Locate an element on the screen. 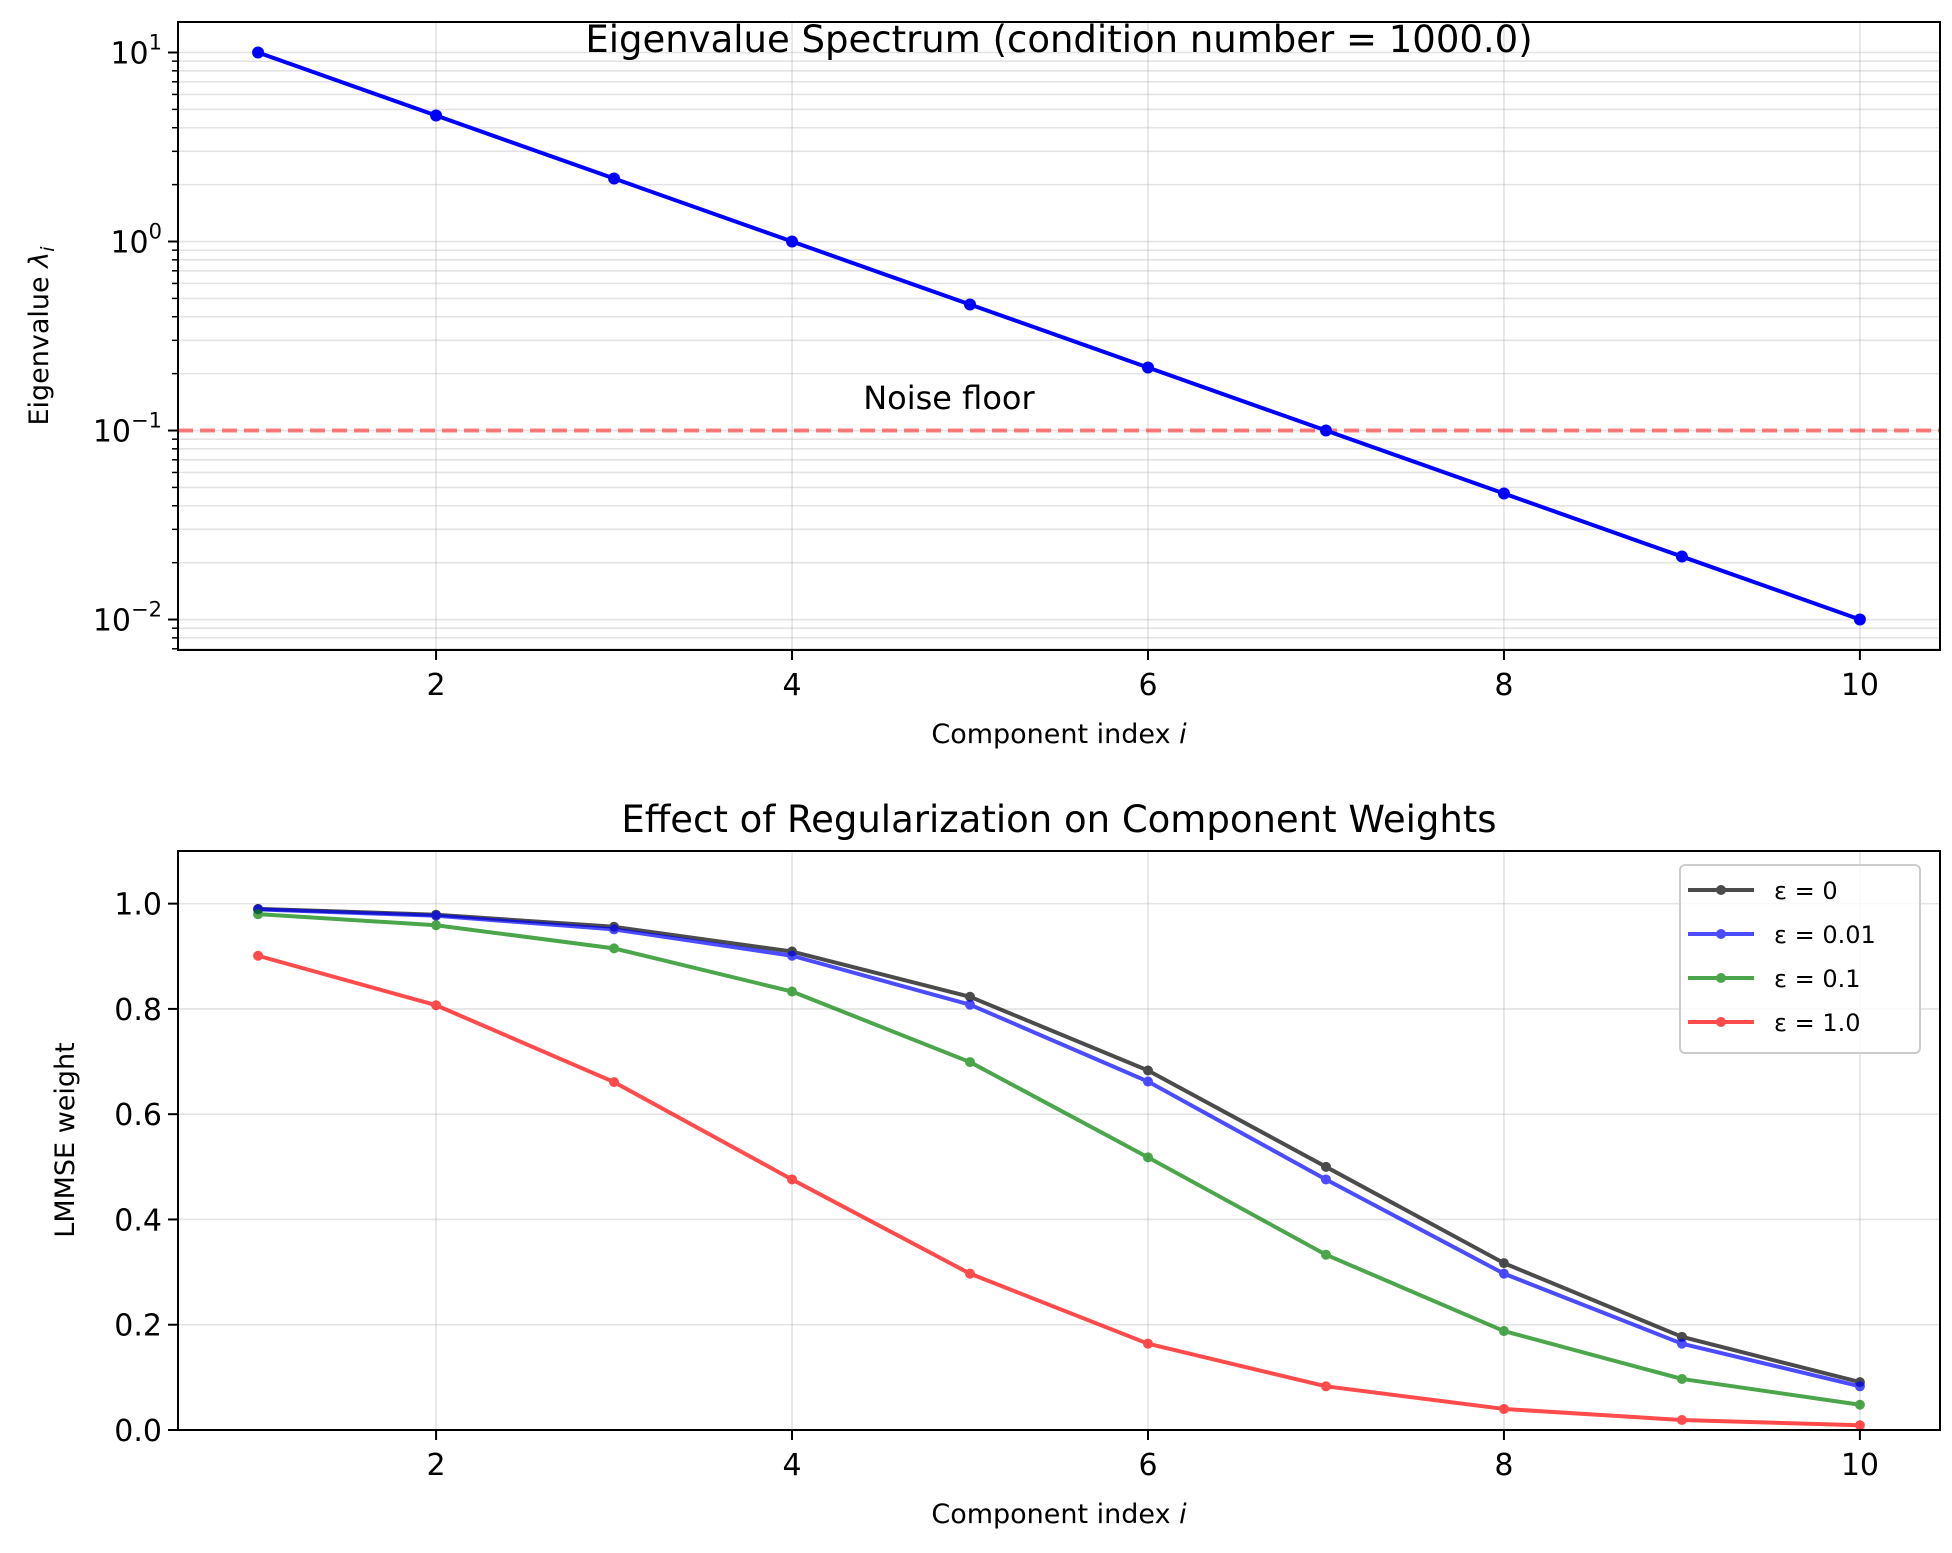 This screenshot has height=1553, width=1952. legend: ε = 0 ε = 0.01 ε = 0.1 ε = 1.0 is located at coordinates (1800, 959).